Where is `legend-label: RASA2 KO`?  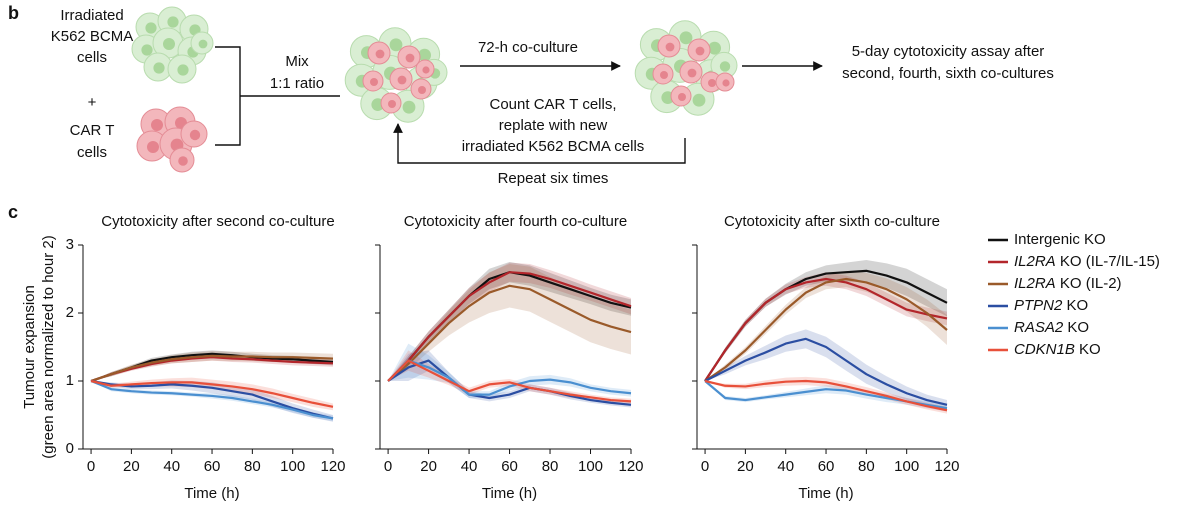
legend-label: RASA2 KO is located at coordinates (1051, 327).